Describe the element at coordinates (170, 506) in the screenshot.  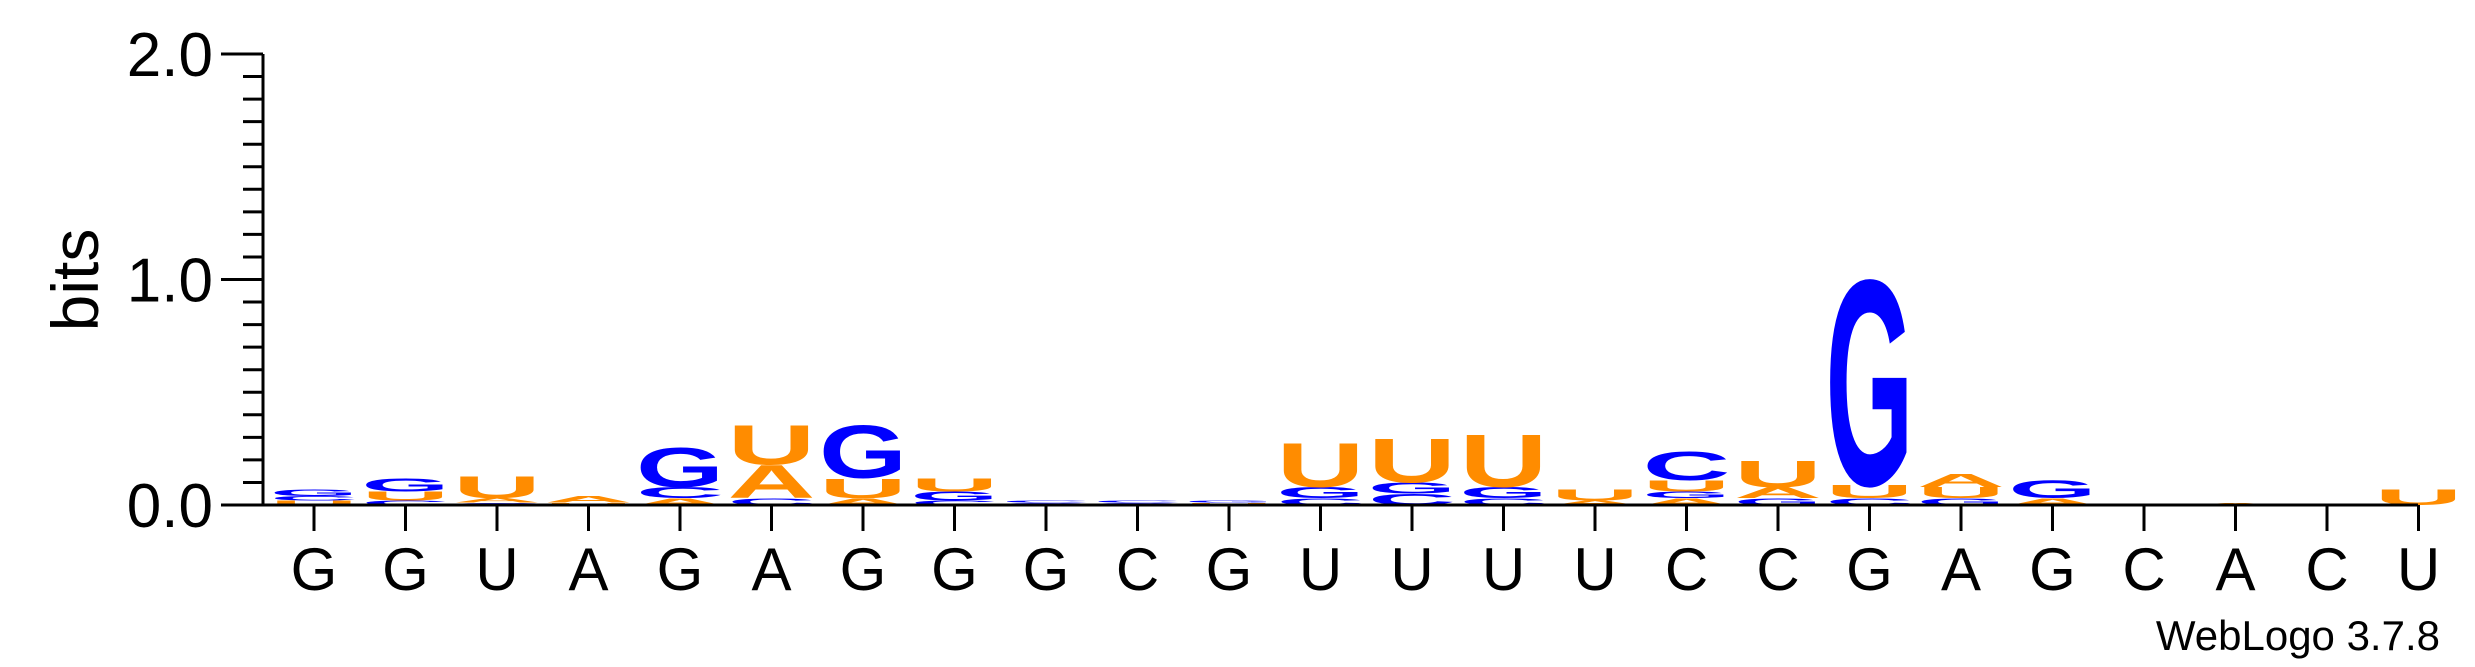
I see `y-tick-label: 0.0` at that location.